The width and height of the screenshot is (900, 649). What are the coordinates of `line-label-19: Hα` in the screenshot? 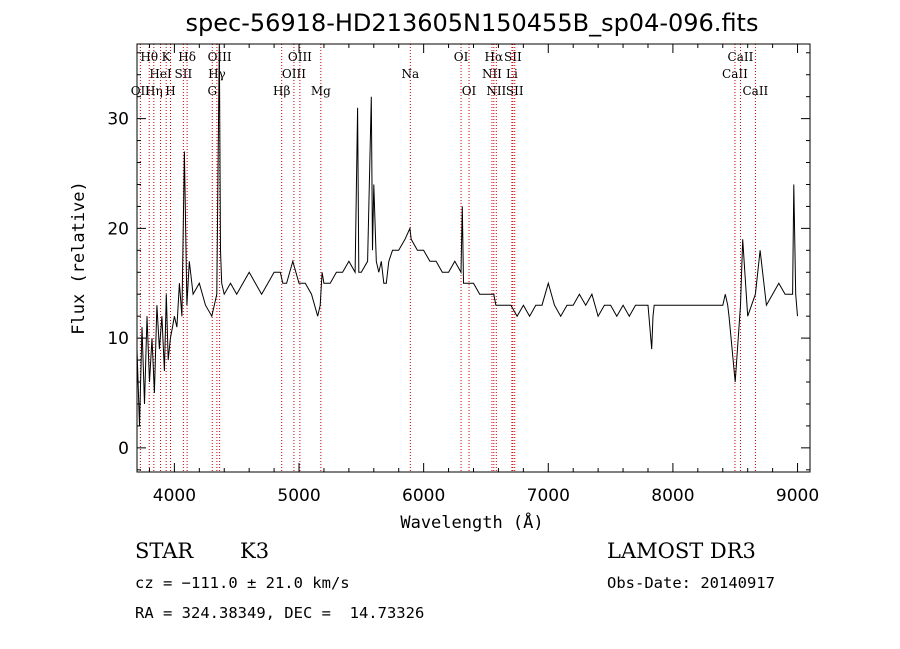 It's located at (494, 57).